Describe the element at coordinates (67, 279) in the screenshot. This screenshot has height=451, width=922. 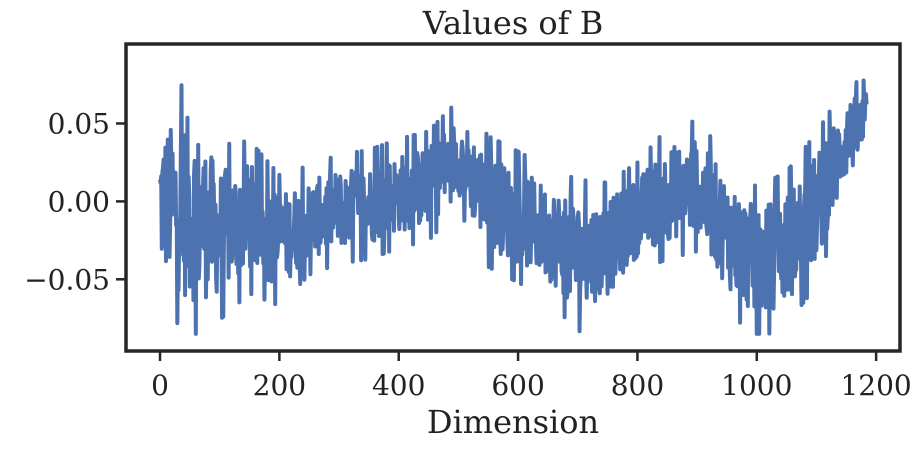
I see `y-tick-label: −0.05` at that location.